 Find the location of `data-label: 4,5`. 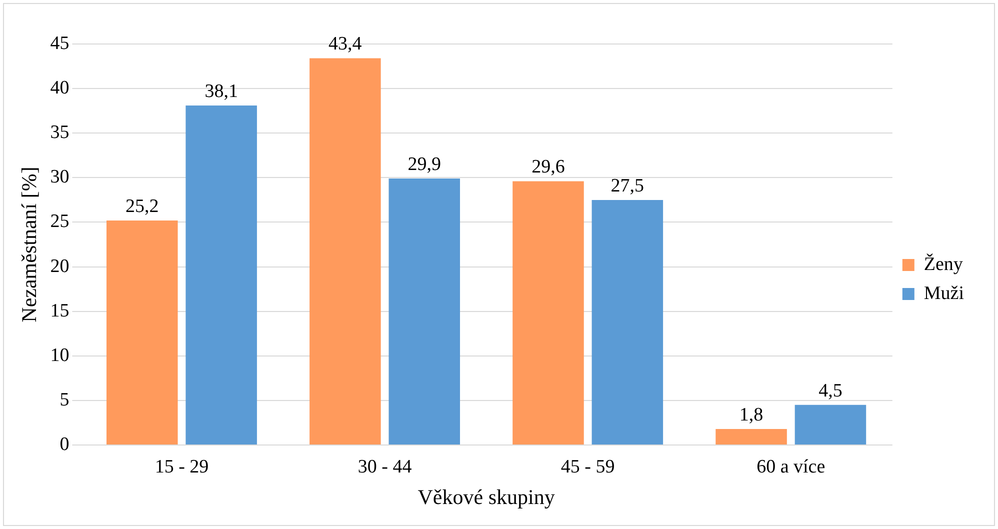

data-label: 4,5 is located at coordinates (830, 391).